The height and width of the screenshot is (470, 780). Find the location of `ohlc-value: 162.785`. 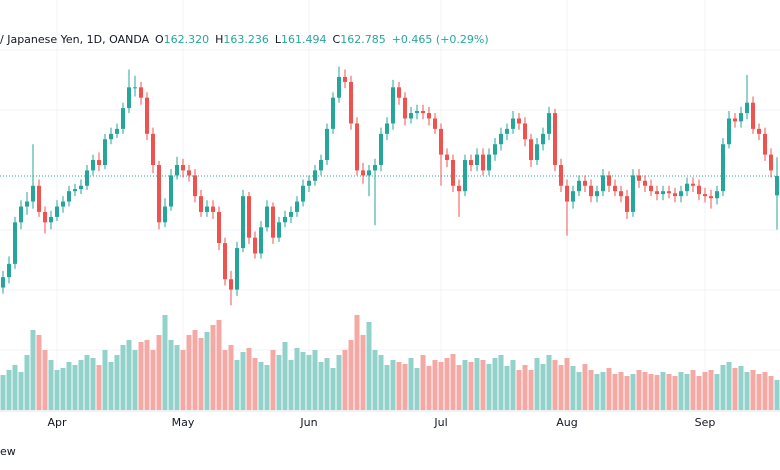

ohlc-value: 162.785 is located at coordinates (363, 39).